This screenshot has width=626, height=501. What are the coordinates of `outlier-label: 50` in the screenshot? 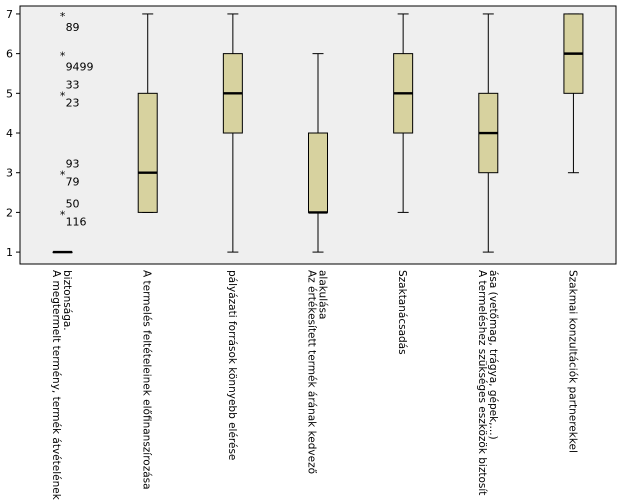 It's located at (73, 203).